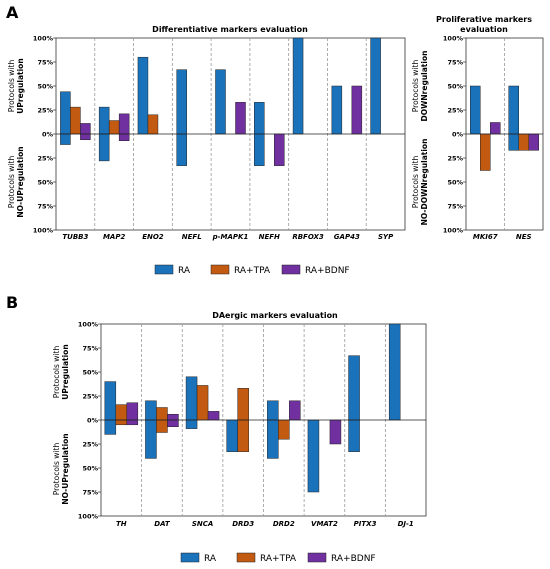 Image resolution: width=550 pixels, height=569 pixels. What do you see at coordinates (308, 237) in the screenshot?
I see `category-label: RBFOX3` at bounding box center [308, 237].